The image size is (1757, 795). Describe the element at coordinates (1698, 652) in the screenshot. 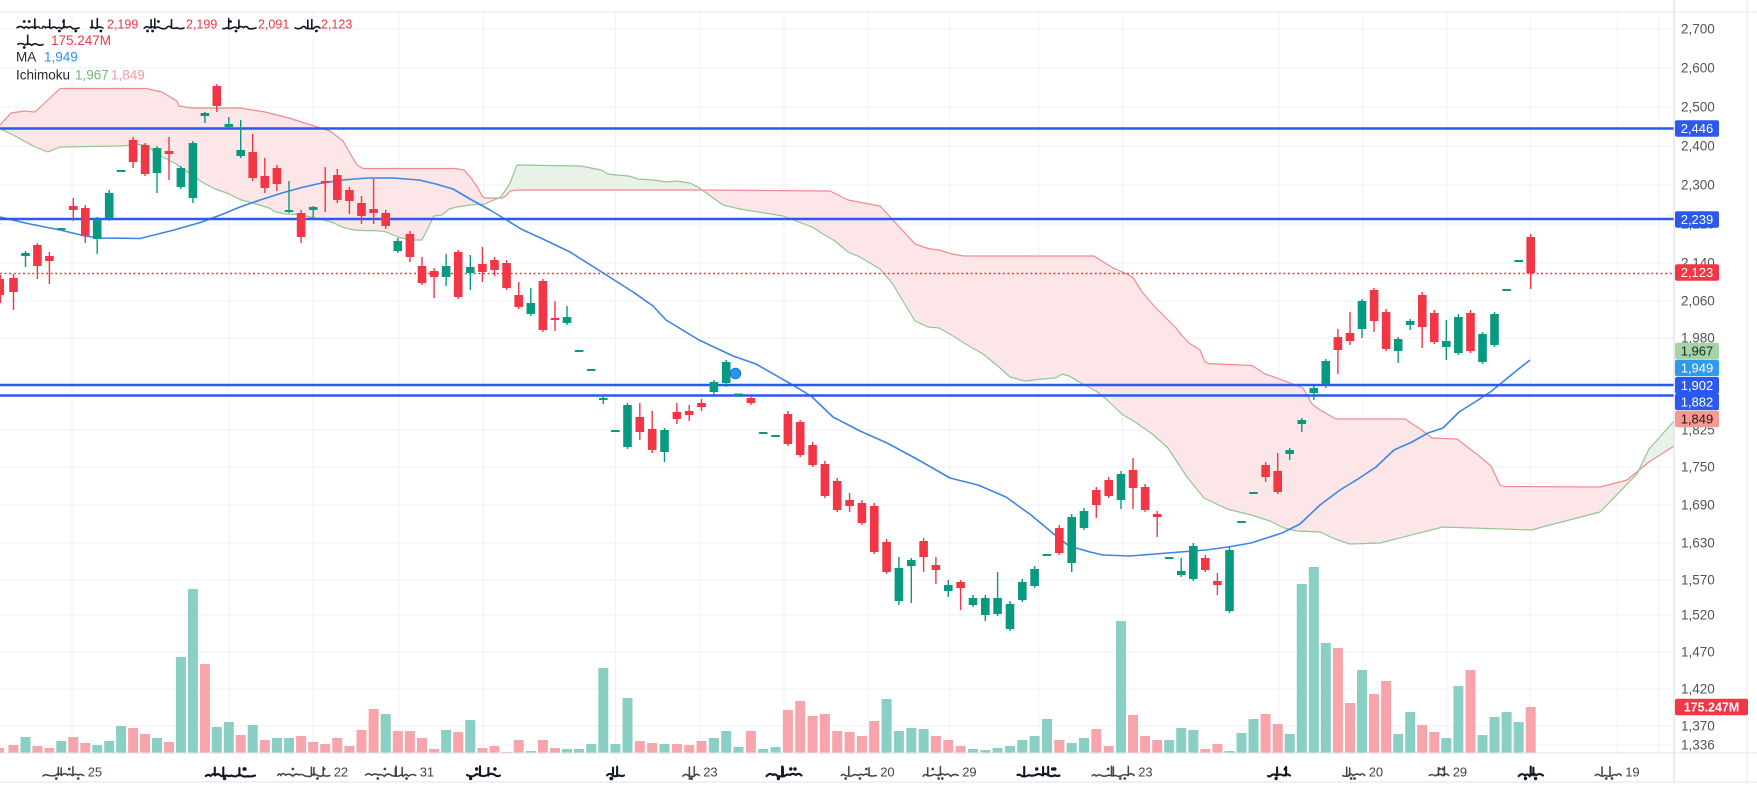

I see `svg-text: 1,470` at that location.